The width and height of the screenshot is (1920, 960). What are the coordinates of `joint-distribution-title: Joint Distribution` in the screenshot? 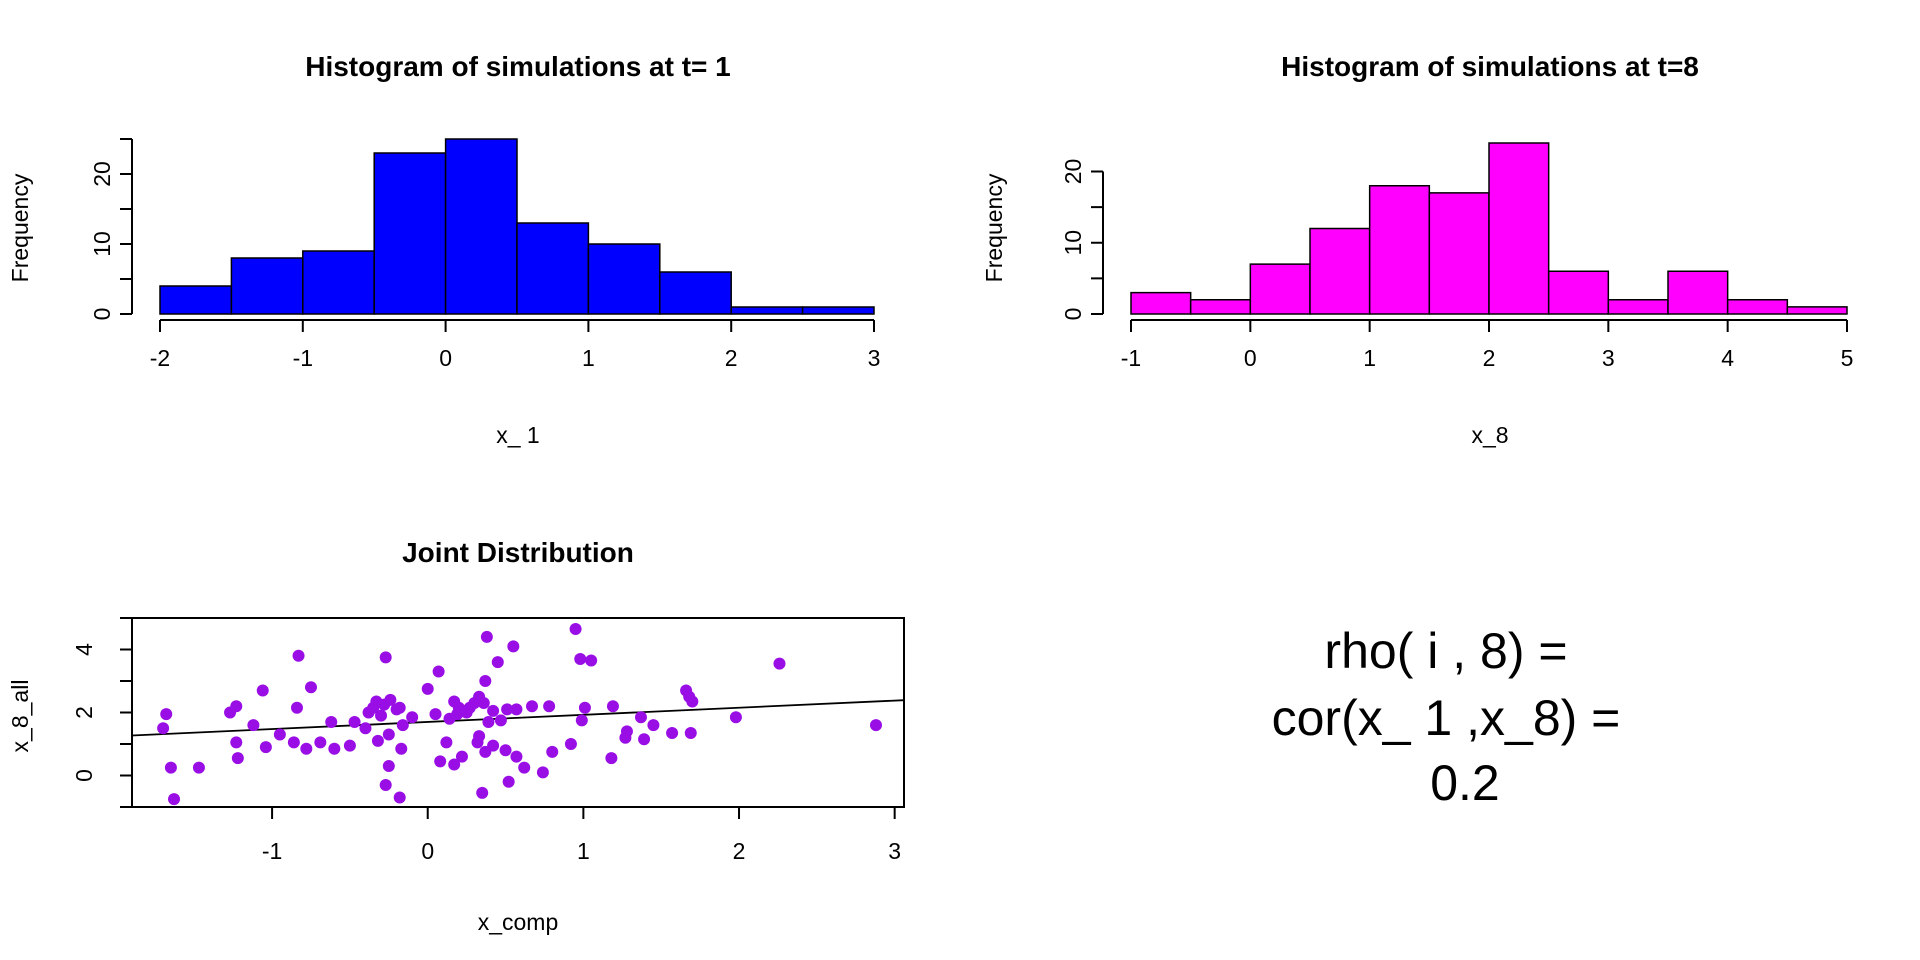 It's located at (518, 552).